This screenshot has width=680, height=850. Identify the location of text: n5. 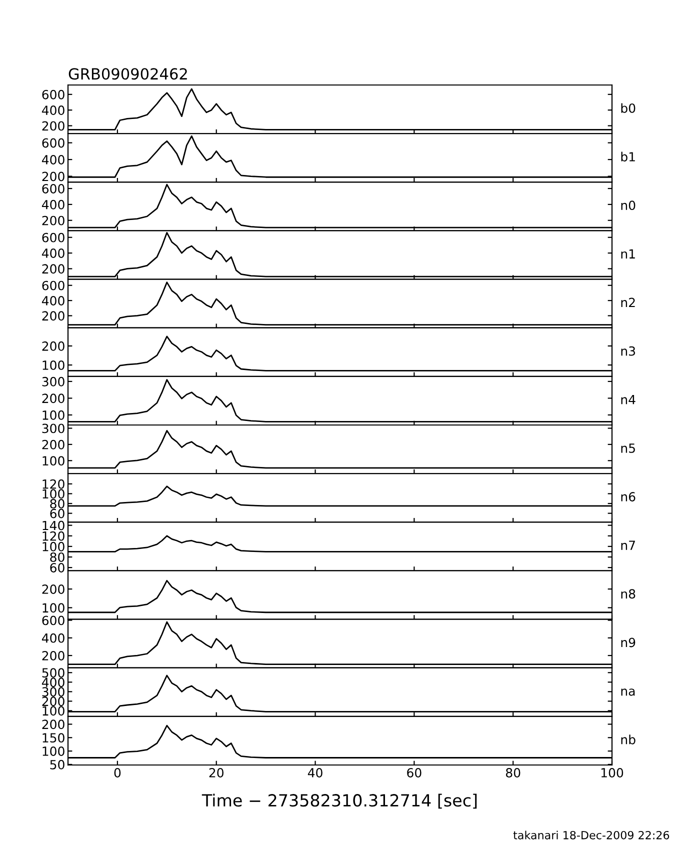
(628, 448).